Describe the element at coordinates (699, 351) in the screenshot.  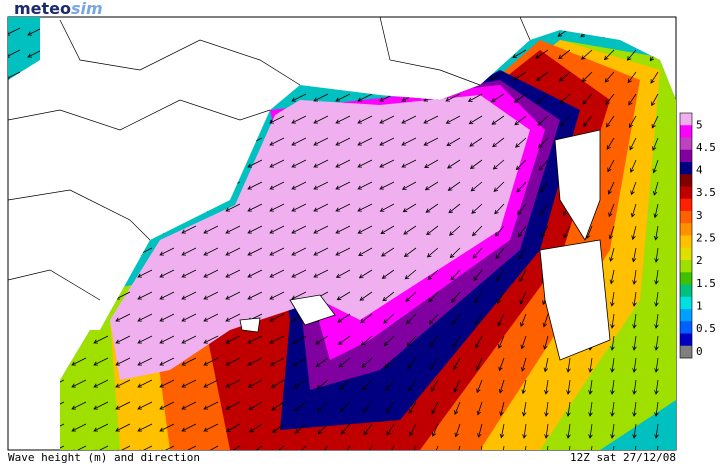
I see `legend-label: 0` at that location.